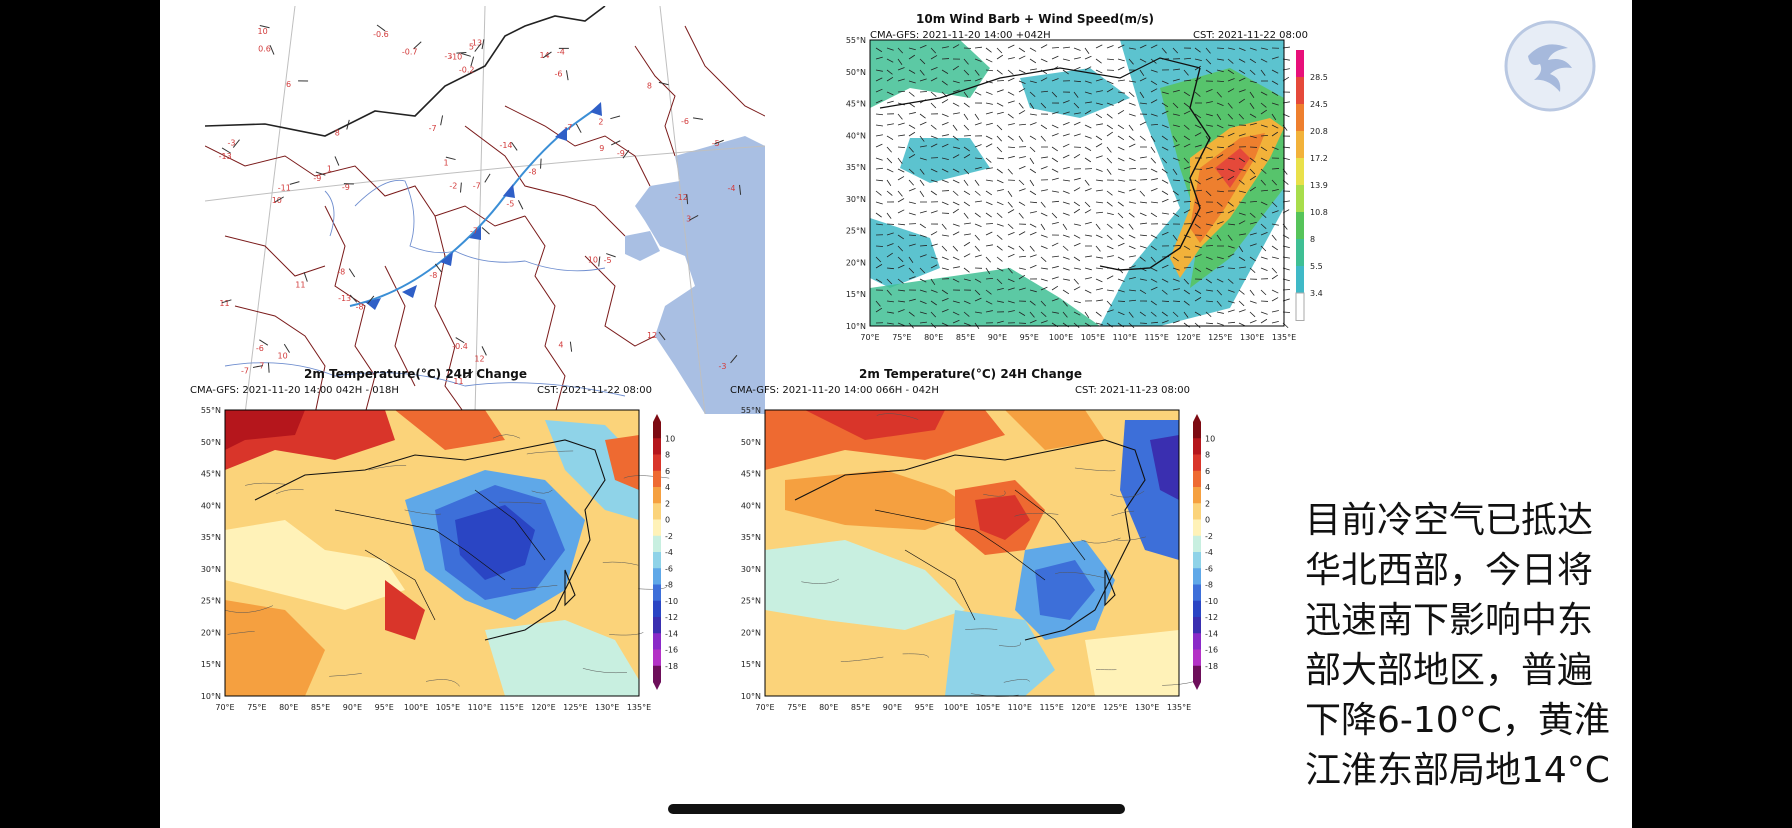 This screenshot has width=1792, height=828. Describe the element at coordinates (997, 337) in the screenshot. I see `lon-tick-label: 90°E` at that location.